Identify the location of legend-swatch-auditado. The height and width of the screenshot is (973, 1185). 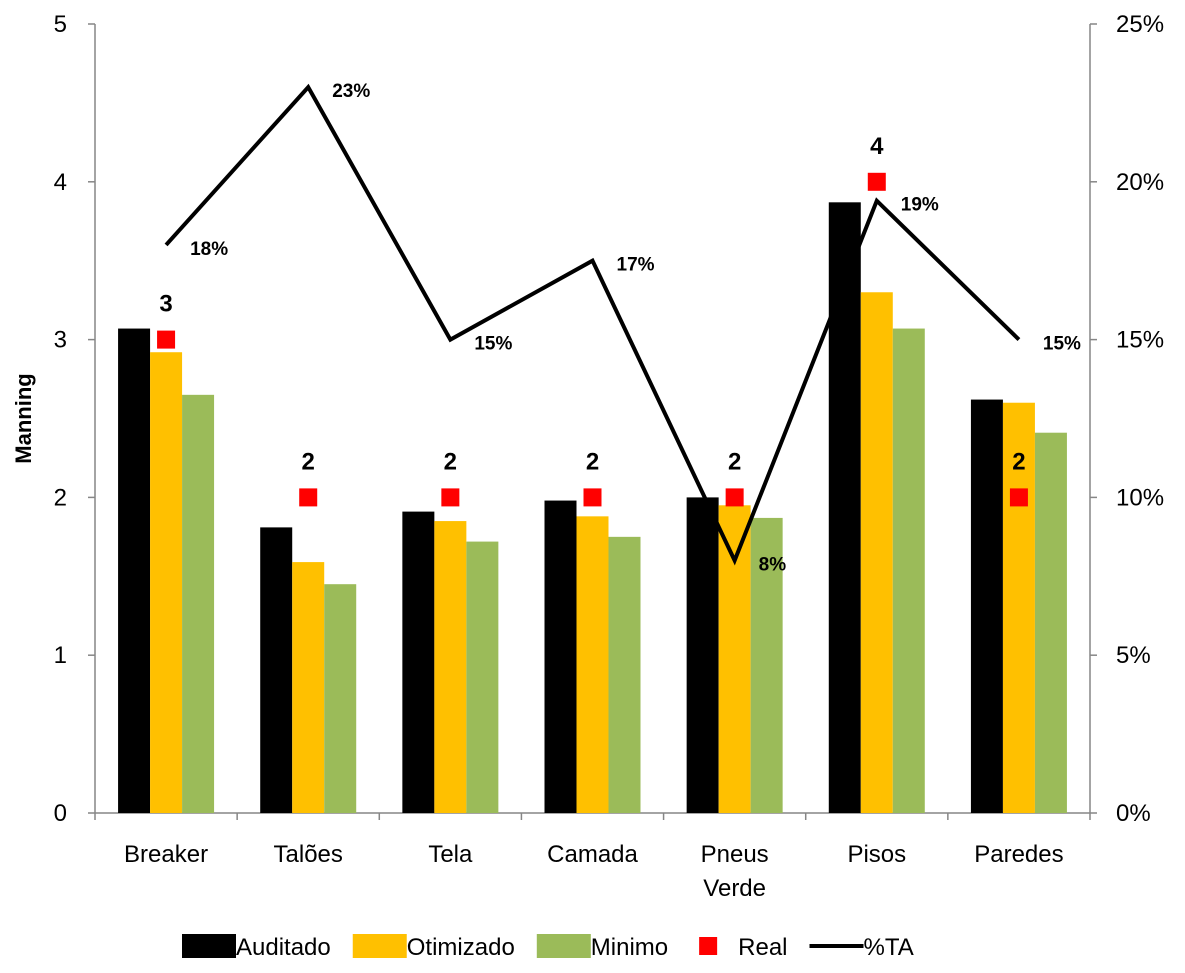
(209, 946).